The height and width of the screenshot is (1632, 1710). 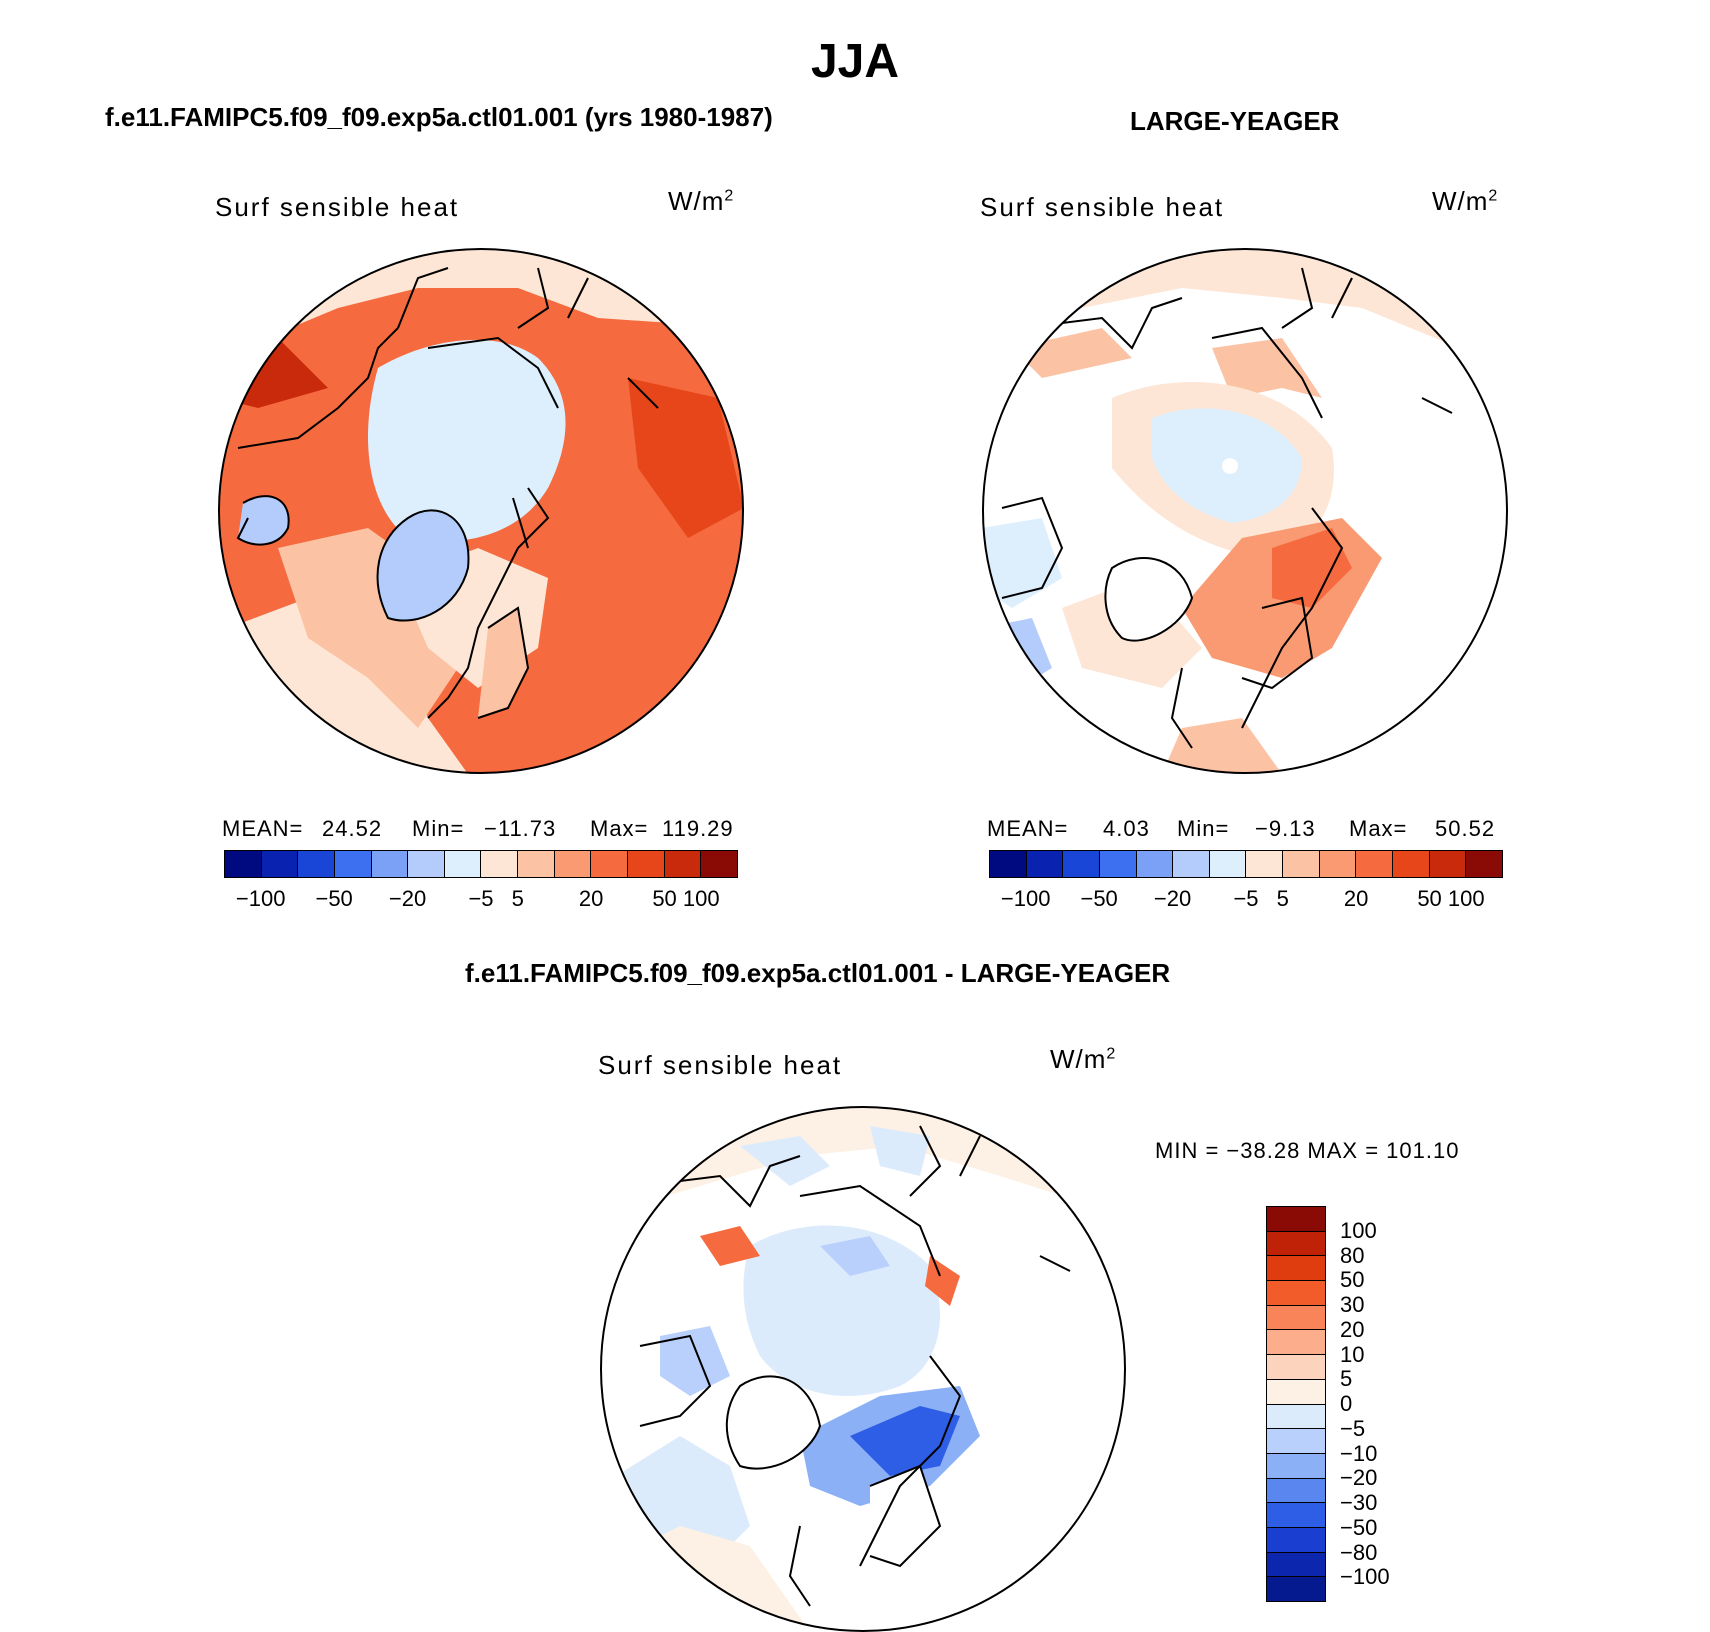 I want to click on panel-1-colorbar-tick-label: −20, so click(x=407, y=898).